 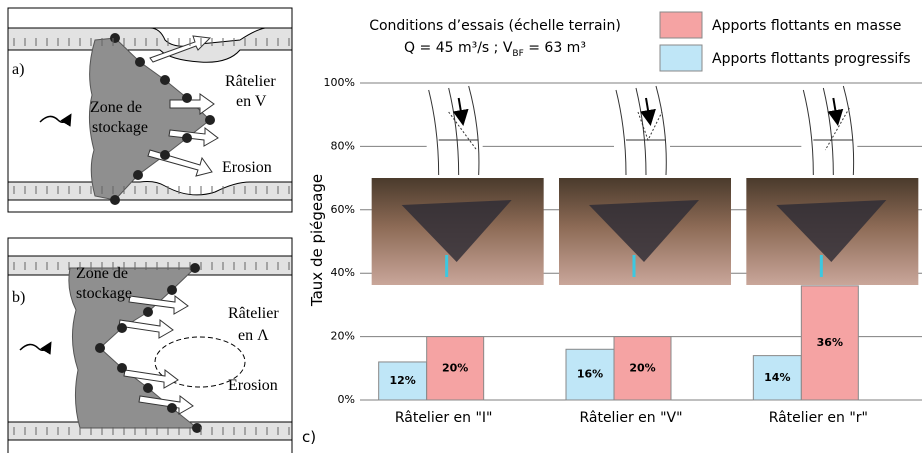 I want to click on y-tick-label: 80%, so click(x=343, y=145).